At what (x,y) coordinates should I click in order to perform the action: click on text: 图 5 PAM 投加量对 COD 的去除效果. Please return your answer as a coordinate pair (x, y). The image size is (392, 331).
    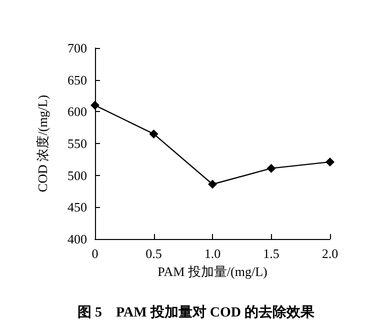
    Looking at the image, I should click on (197, 312).